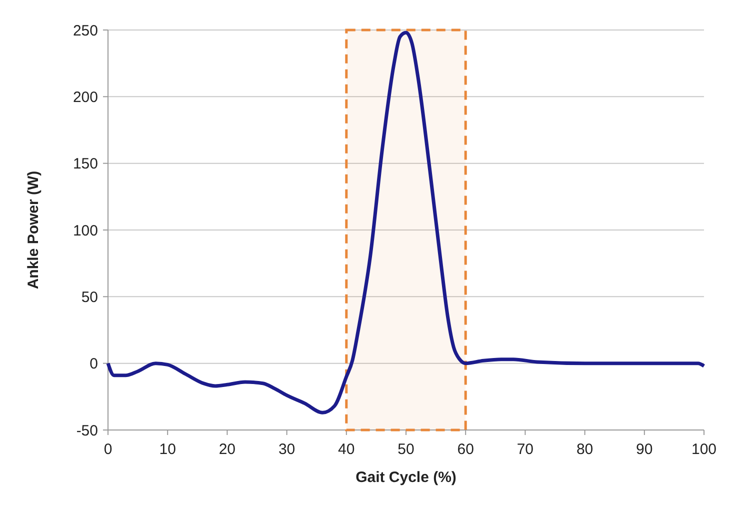 The width and height of the screenshot is (734, 508). What do you see at coordinates (227, 449) in the screenshot?
I see `x-tick-label: 20` at bounding box center [227, 449].